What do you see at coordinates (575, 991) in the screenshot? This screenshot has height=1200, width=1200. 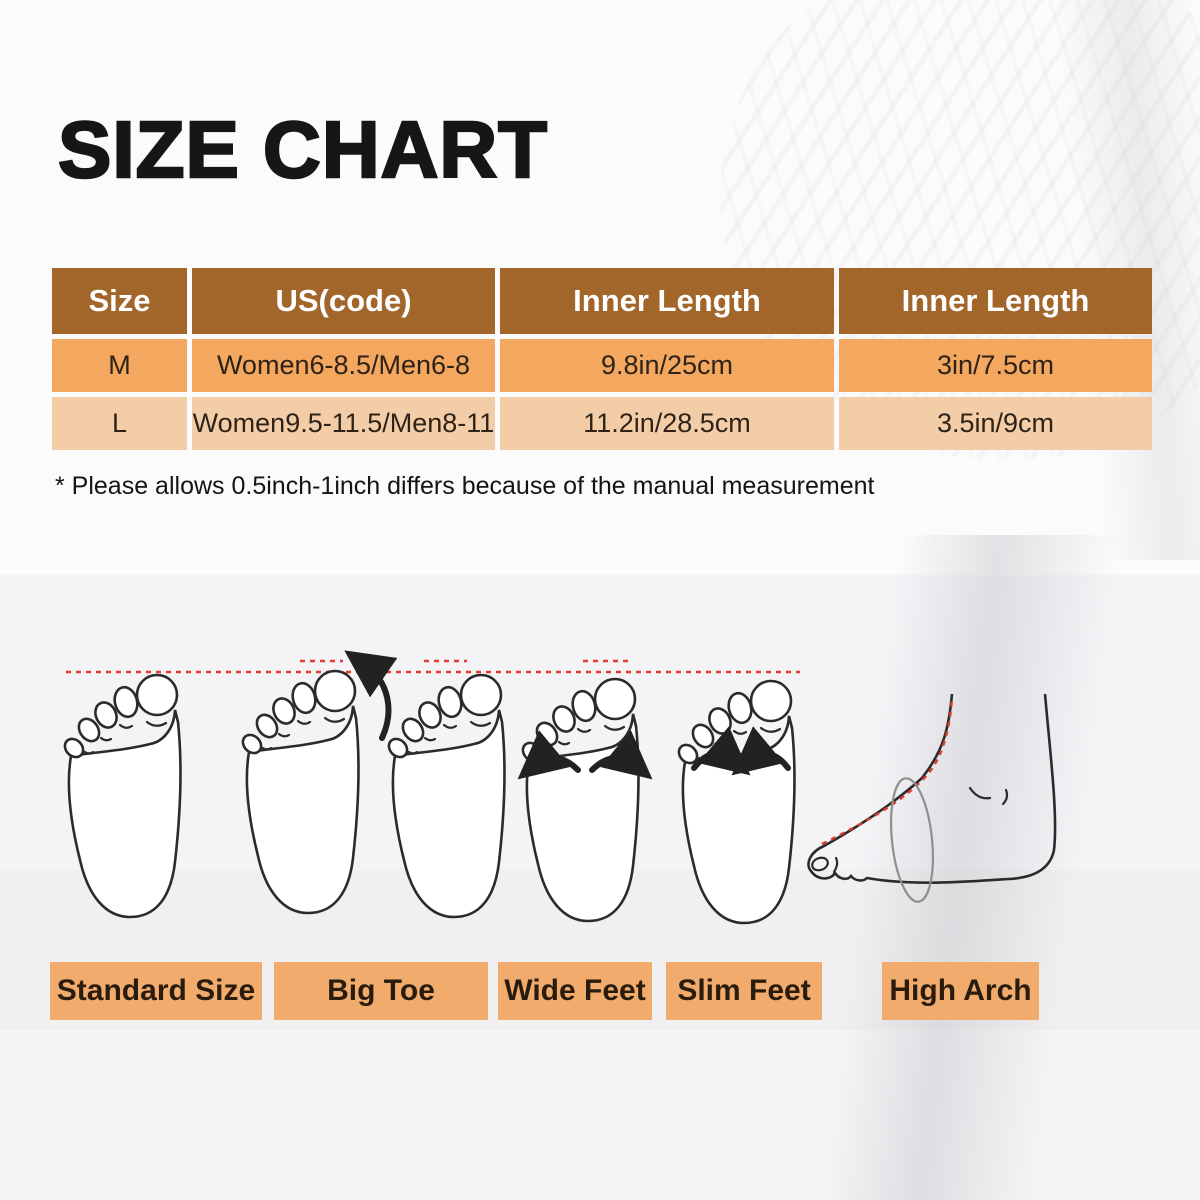 I see `label-wide-feet: Wide Feet` at bounding box center [575, 991].